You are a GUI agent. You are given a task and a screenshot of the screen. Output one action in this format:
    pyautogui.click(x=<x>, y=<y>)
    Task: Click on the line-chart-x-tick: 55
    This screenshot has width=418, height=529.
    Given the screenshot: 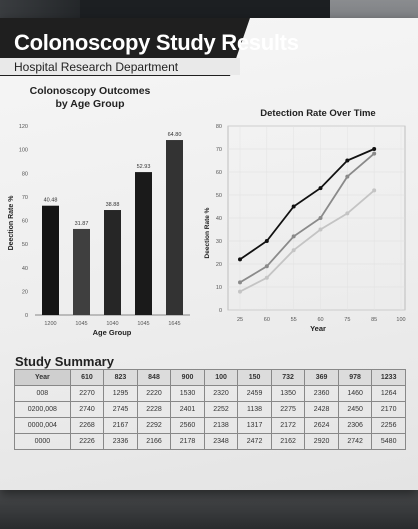 What is the action you would take?
    pyautogui.click(x=294, y=320)
    